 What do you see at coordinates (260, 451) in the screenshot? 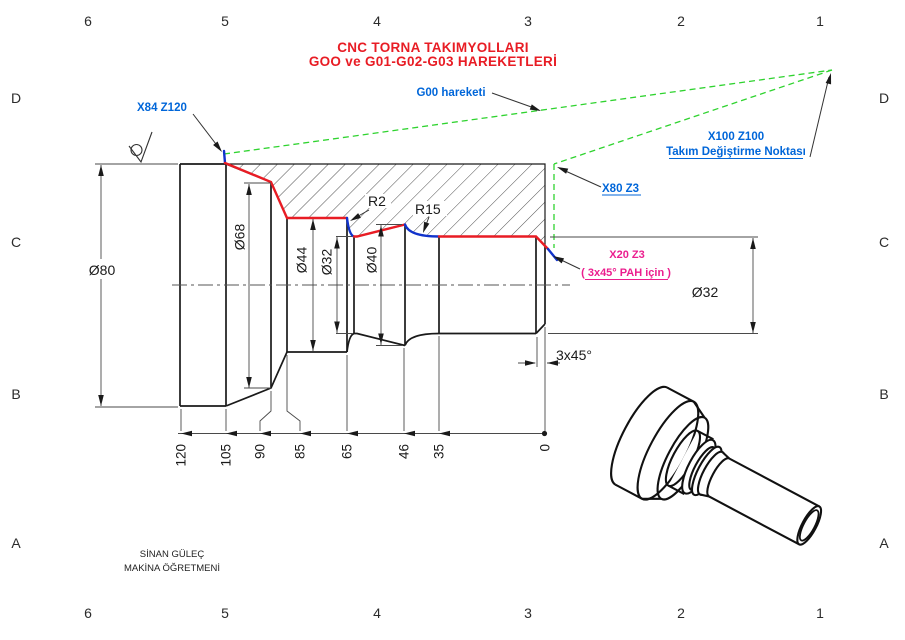
I see `ordinate-90: 90` at bounding box center [260, 451].